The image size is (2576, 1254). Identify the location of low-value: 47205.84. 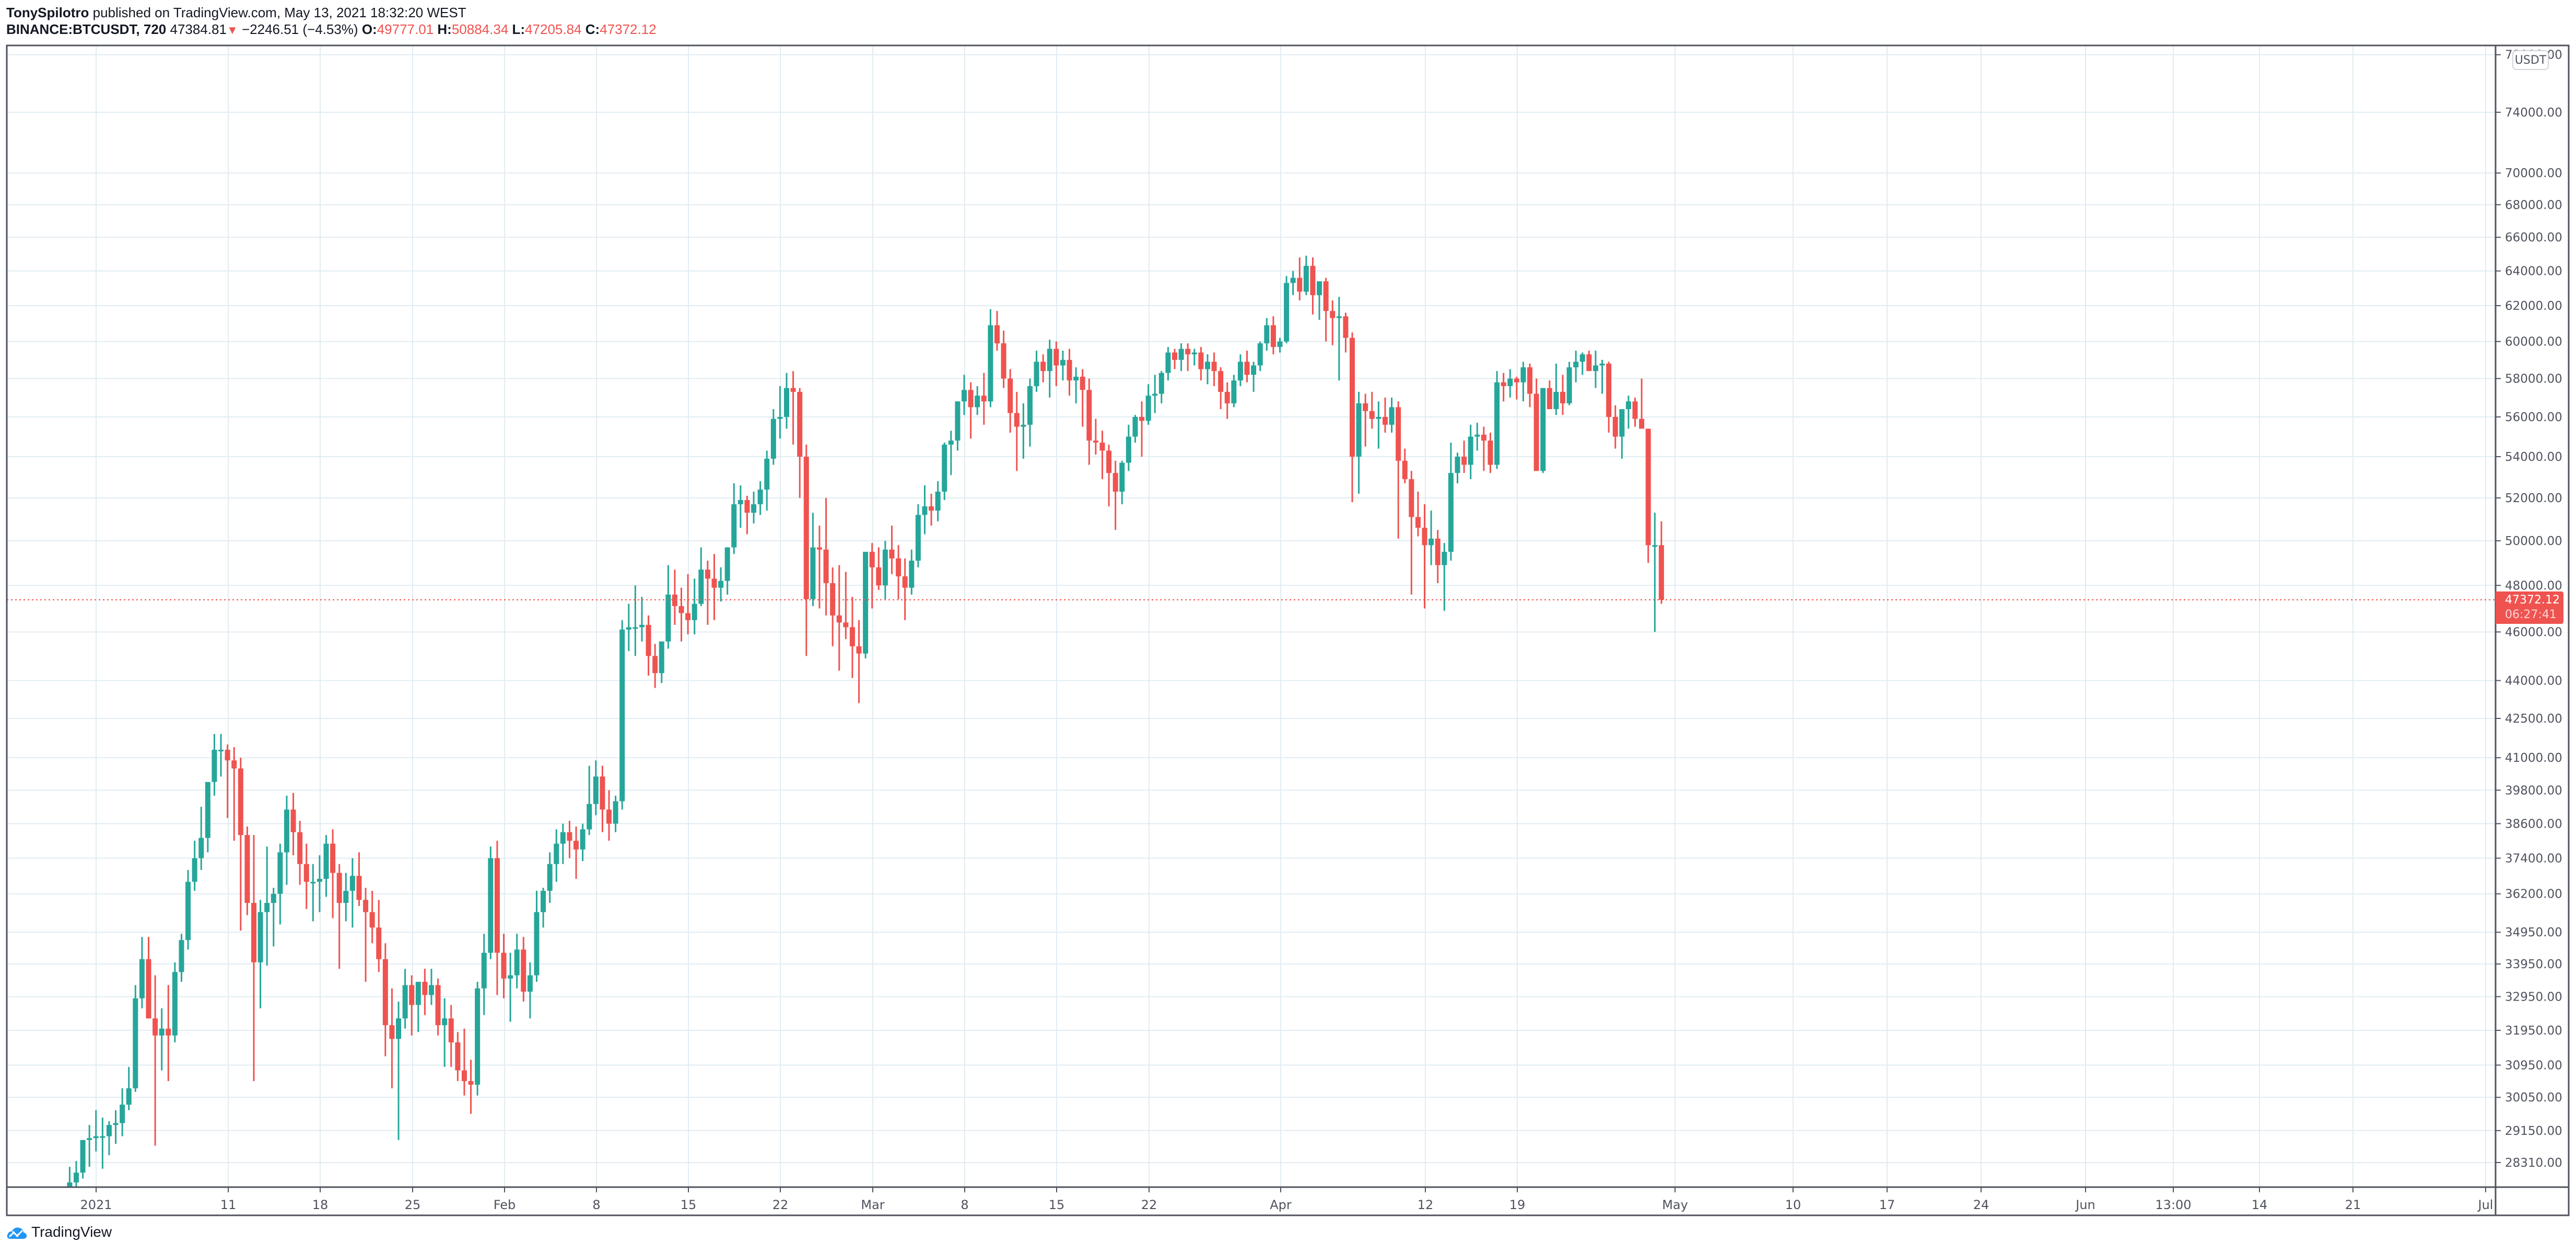
(553, 29).